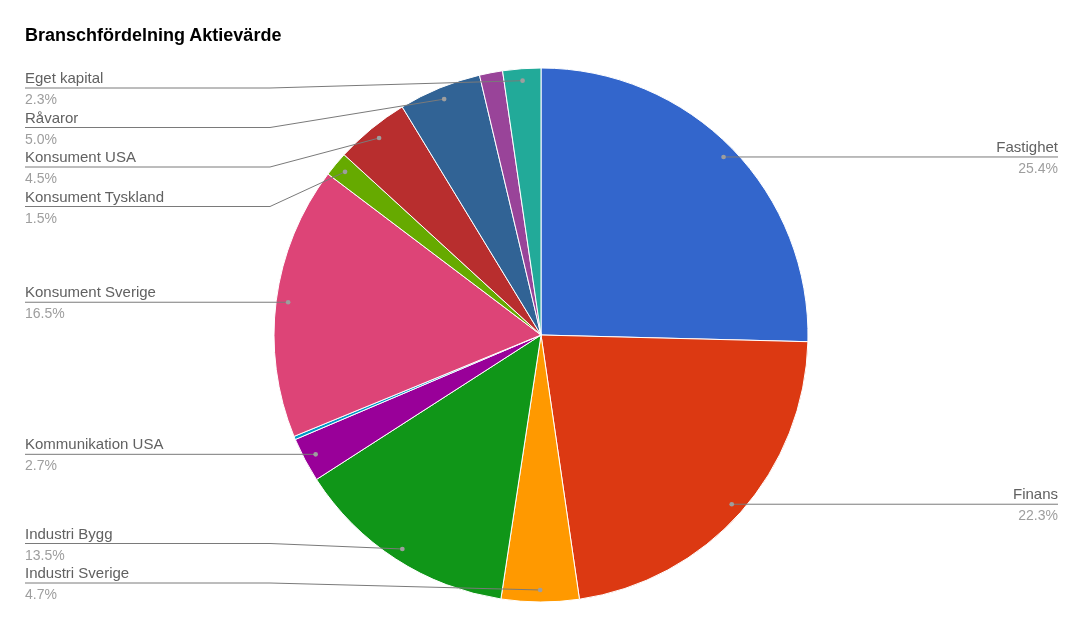 This screenshot has width=1083, height=618. Describe the element at coordinates (1027, 146) in the screenshot. I see `slice-label: Fastighet` at that location.